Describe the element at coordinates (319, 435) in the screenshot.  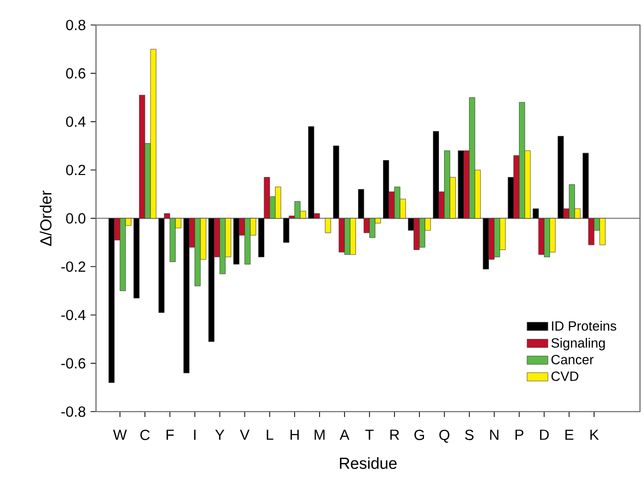
I see `x-tick-label: M` at that location.